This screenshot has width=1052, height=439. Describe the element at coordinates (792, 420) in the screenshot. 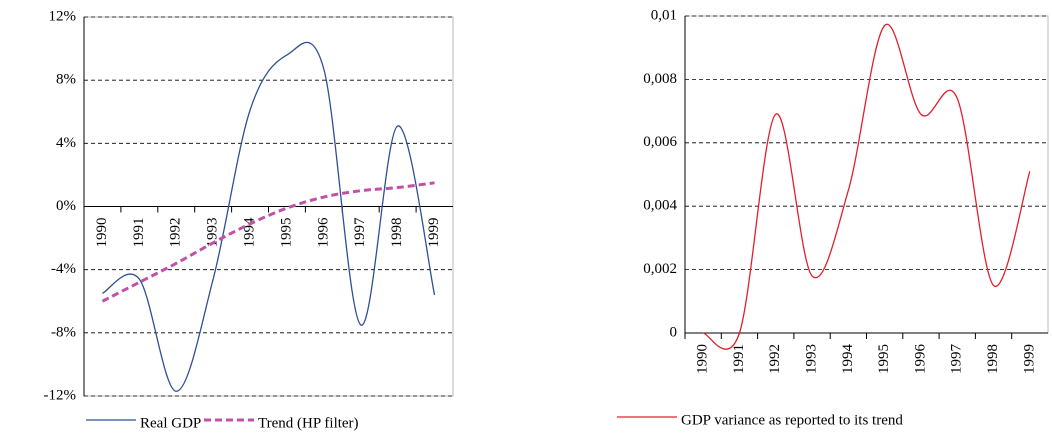

I see `legend-label: GDP variance as reported to its trend` at that location.